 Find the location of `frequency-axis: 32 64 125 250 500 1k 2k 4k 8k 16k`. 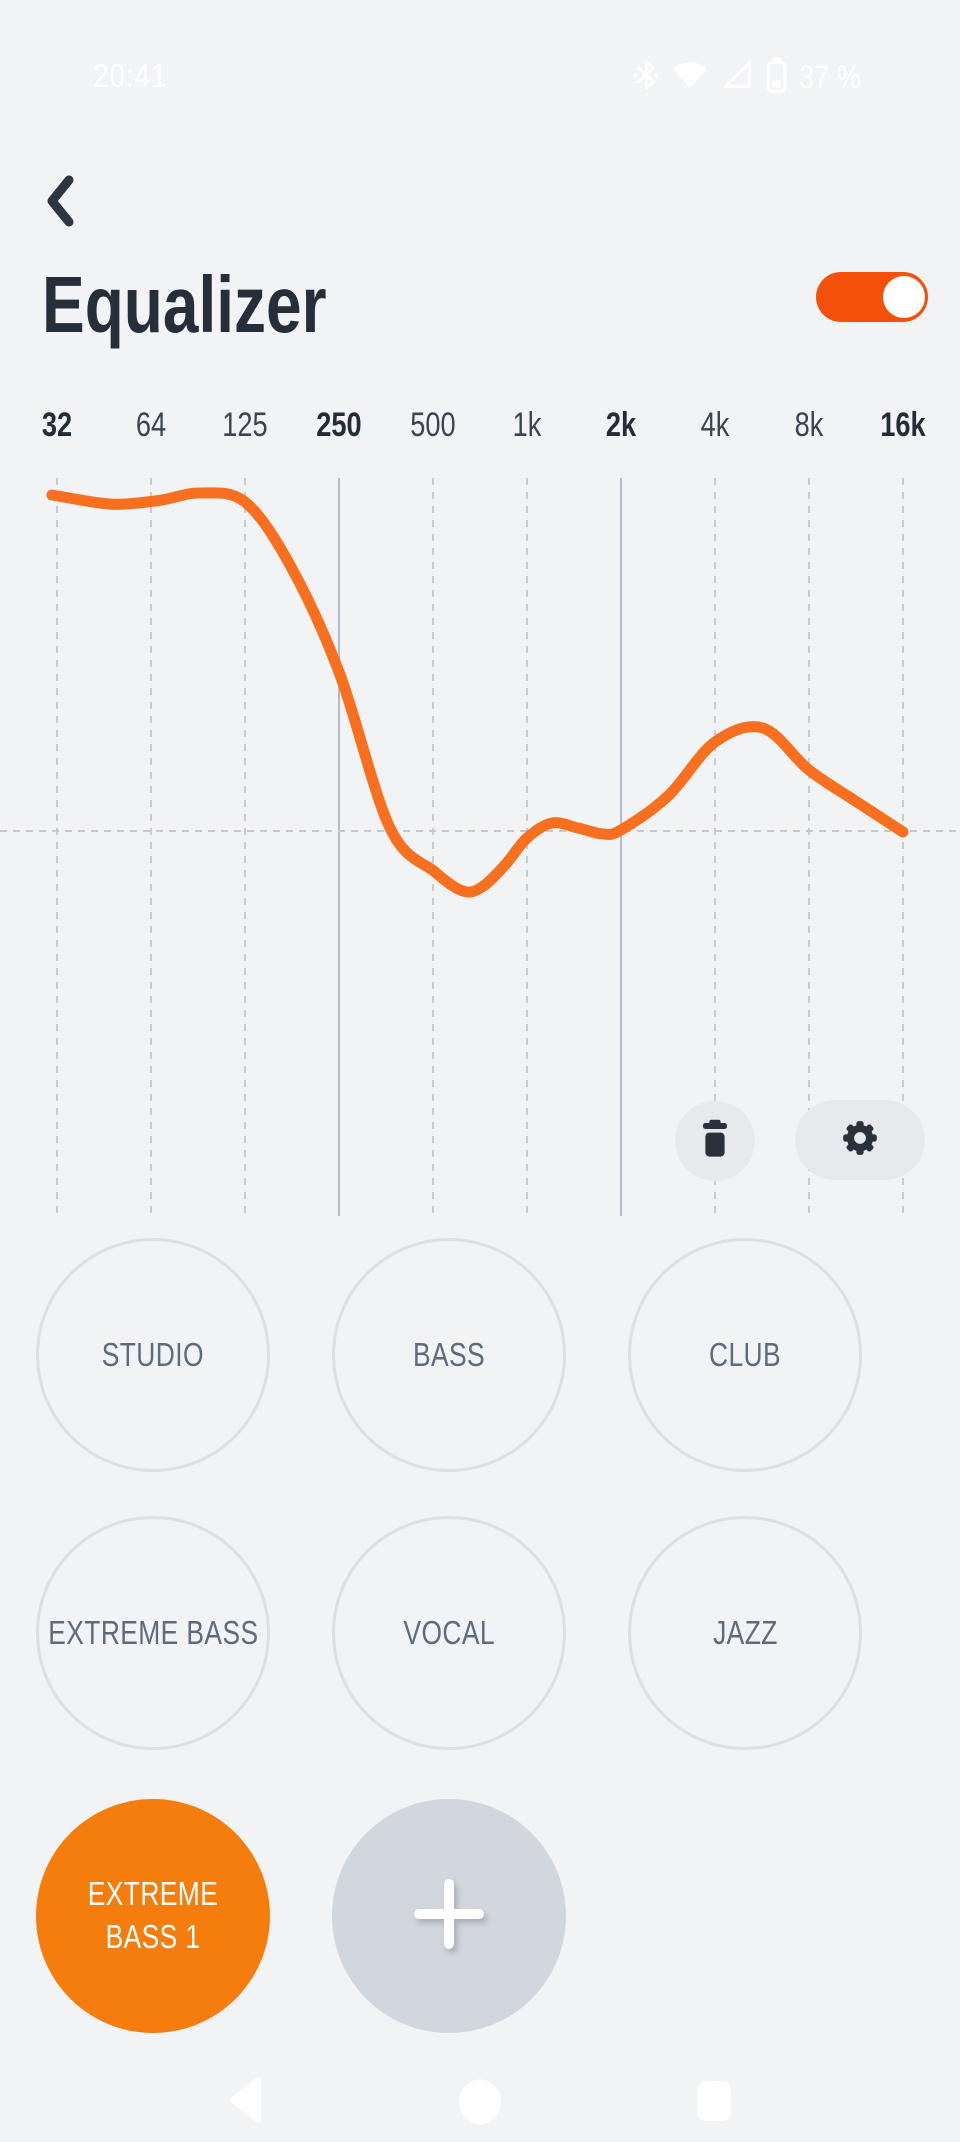

frequency-axis: 32 64 125 250 500 1k 2k 4k 8k 16k is located at coordinates (480, 425).